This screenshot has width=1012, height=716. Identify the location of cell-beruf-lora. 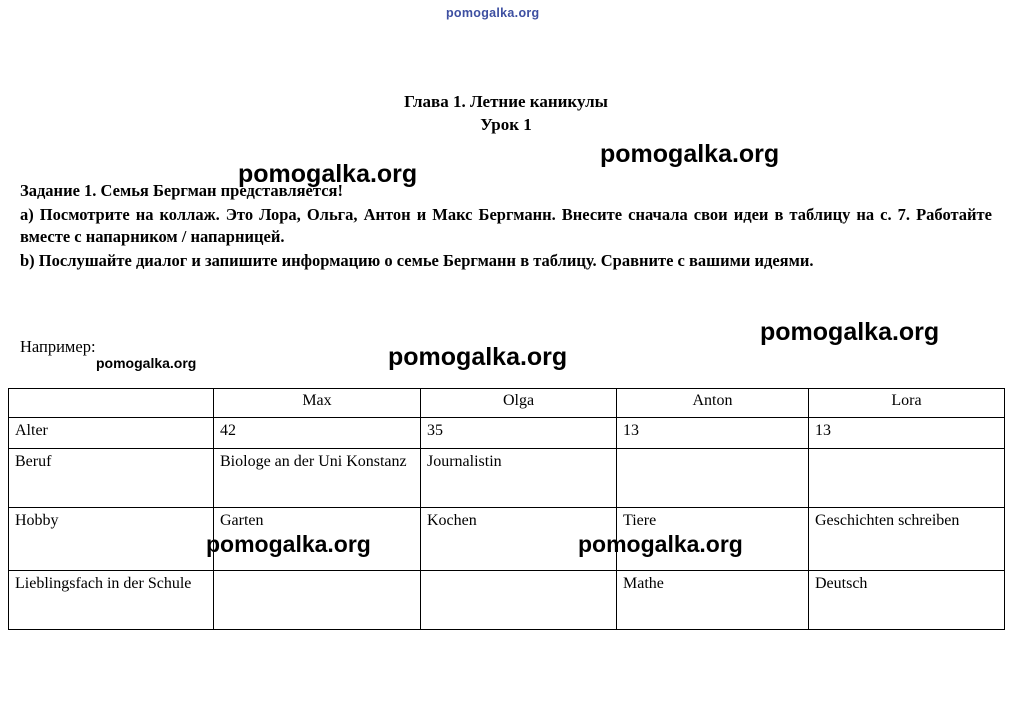
(906, 478).